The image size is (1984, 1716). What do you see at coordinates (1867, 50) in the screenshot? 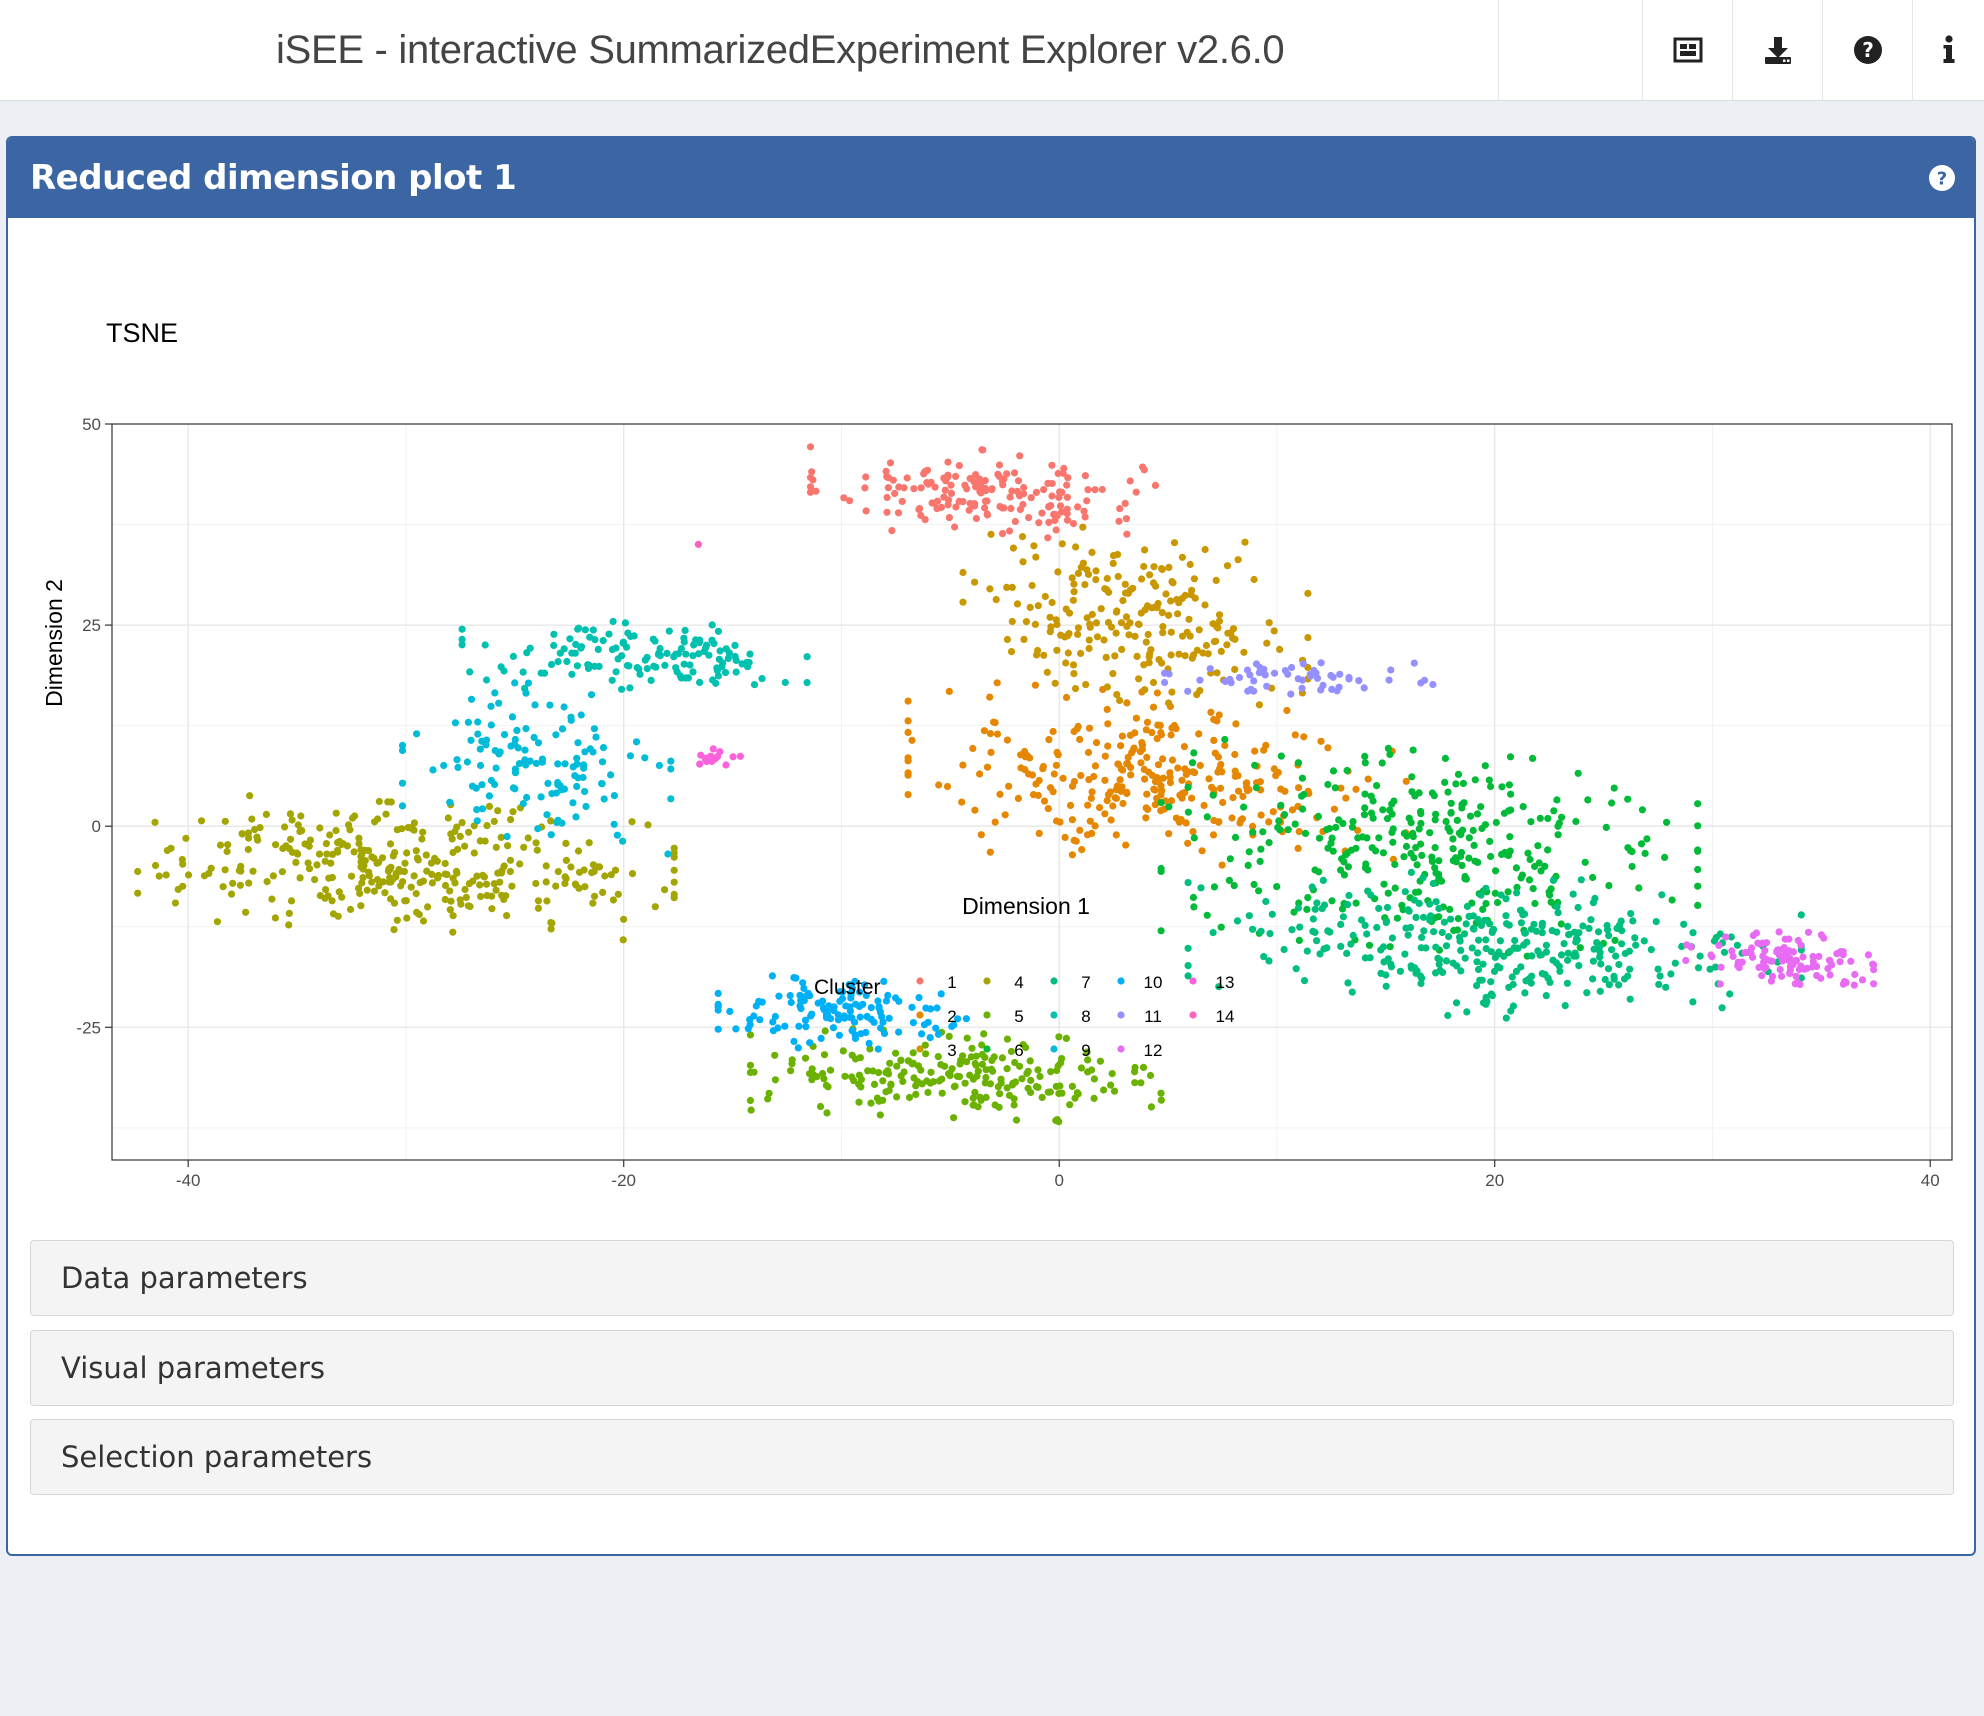
I see `help-button: ?` at bounding box center [1867, 50].